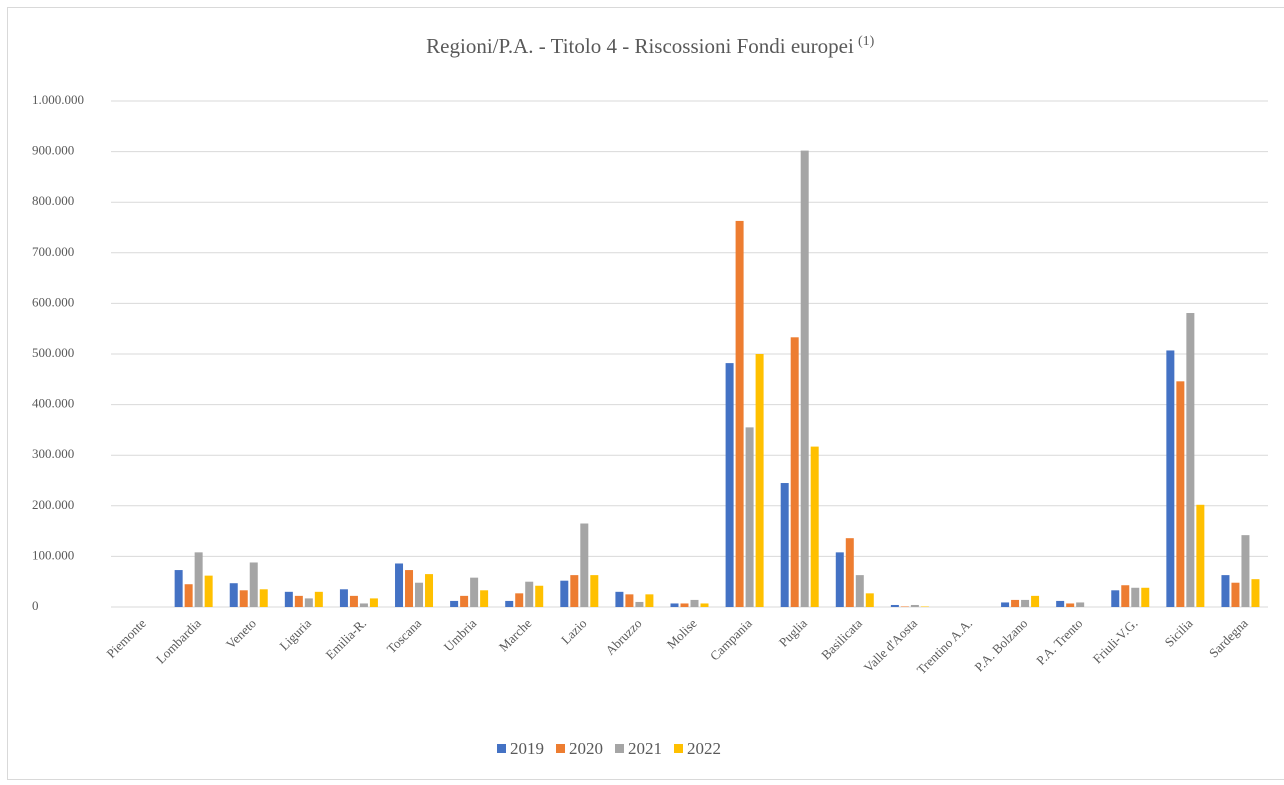 This screenshot has height=785, width=1284. I want to click on y-tick-label: 0, so click(35, 605).